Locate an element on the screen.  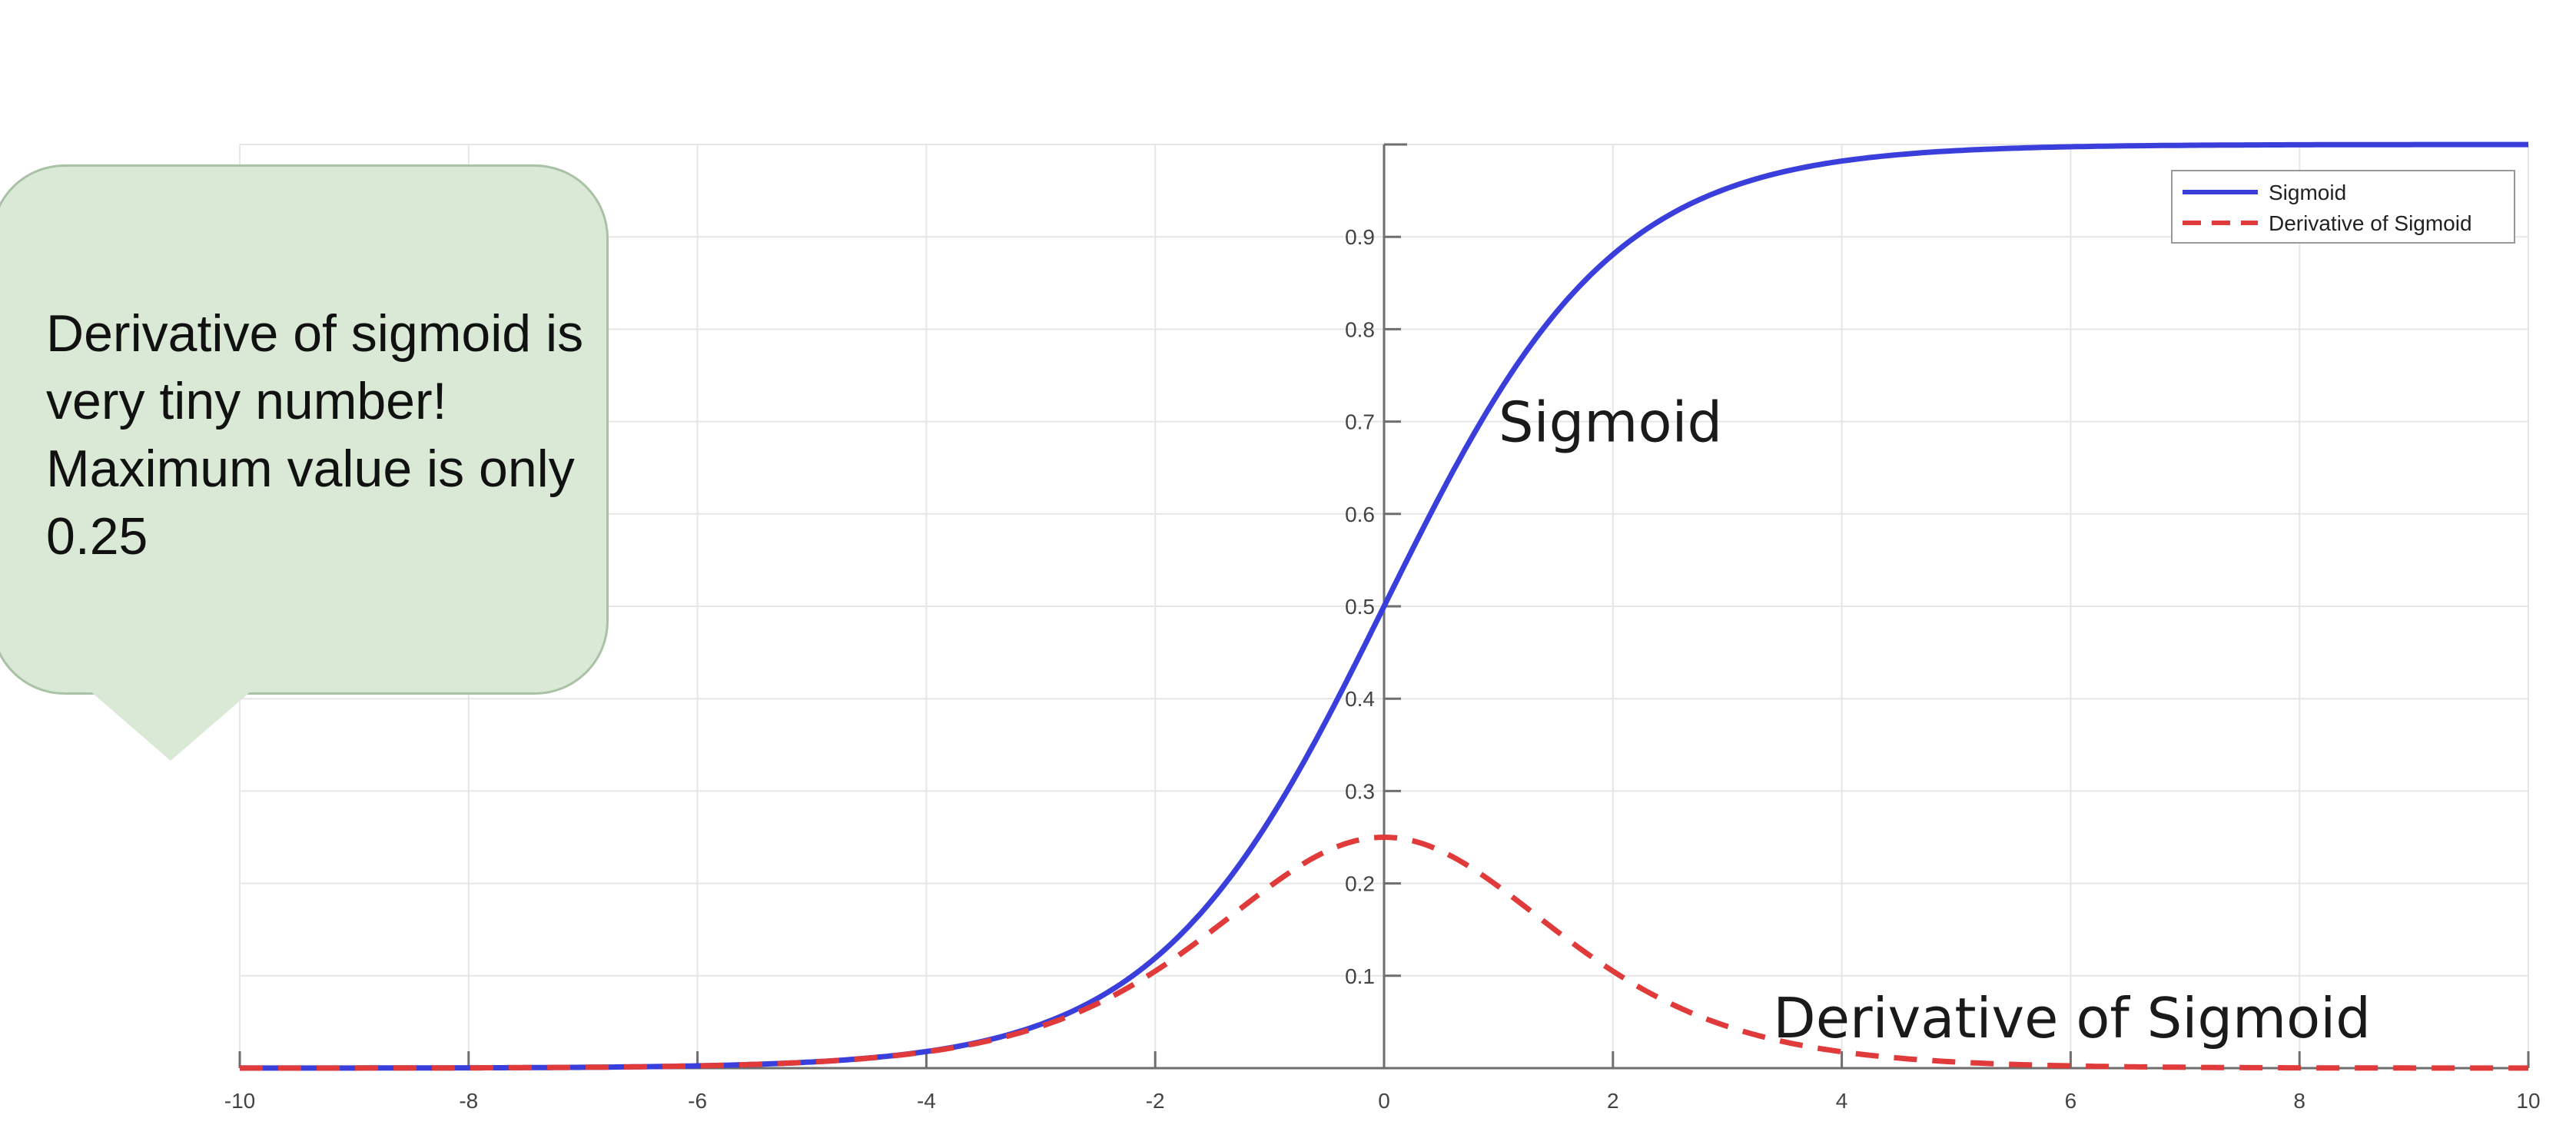
callout-bubble is located at coordinates (304, 429).